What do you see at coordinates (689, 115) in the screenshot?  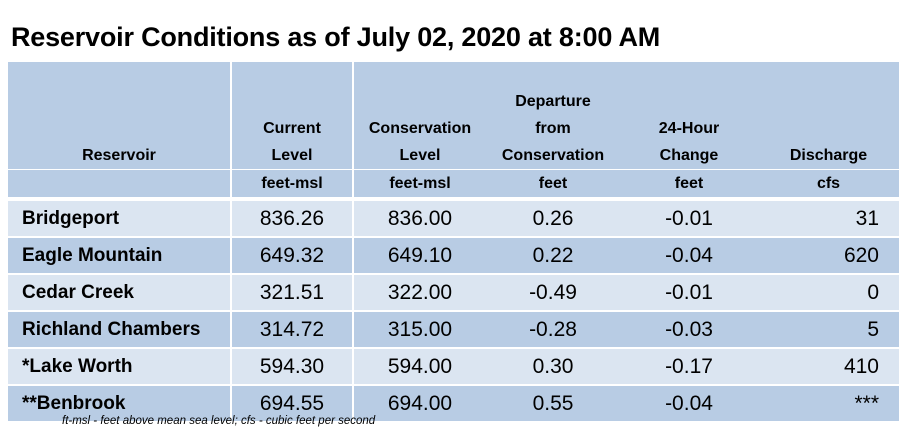 I see `col-header-24-hour-change: 24-Hour Change` at bounding box center [689, 115].